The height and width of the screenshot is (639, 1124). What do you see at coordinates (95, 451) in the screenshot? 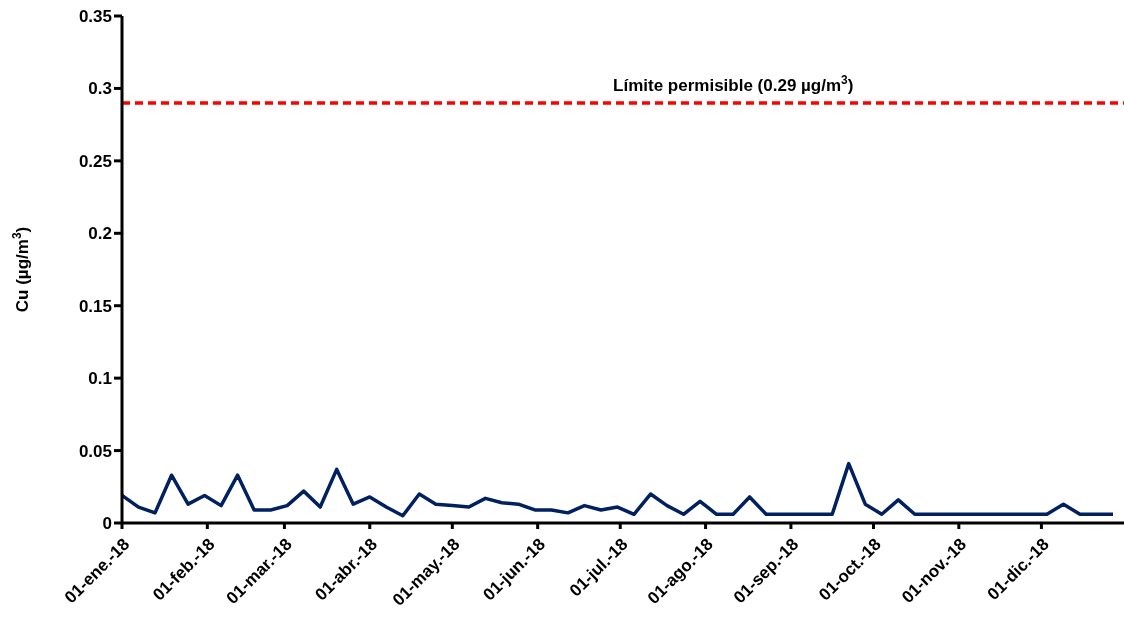
I see `y-tick-label: 0.05` at bounding box center [95, 451].